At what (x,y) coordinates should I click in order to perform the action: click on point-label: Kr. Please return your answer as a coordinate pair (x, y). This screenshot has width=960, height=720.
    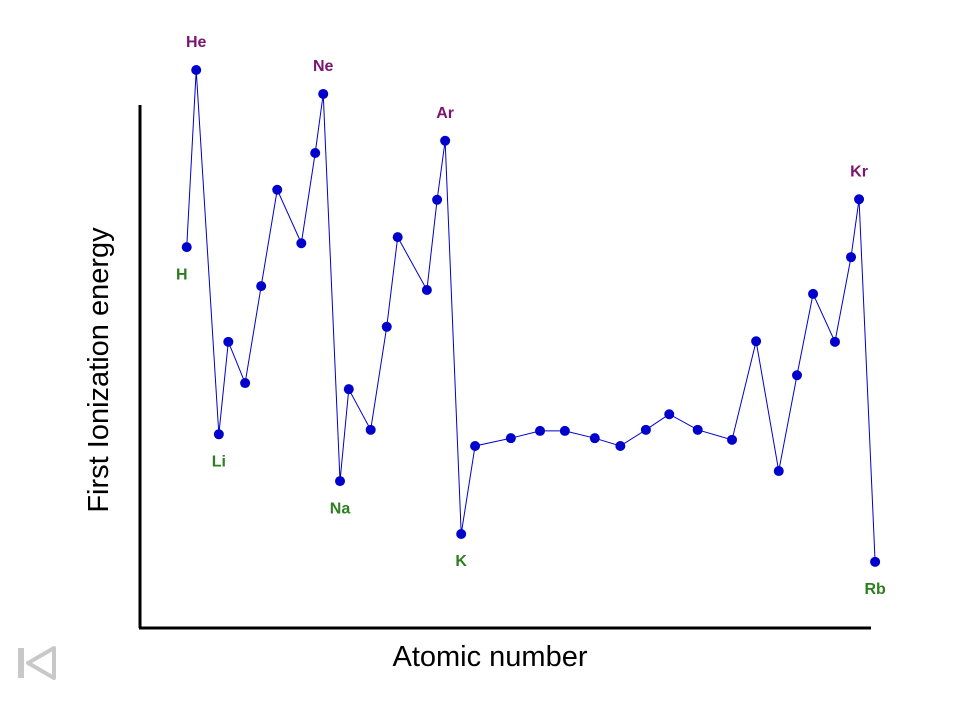
    Looking at the image, I should click on (859, 171).